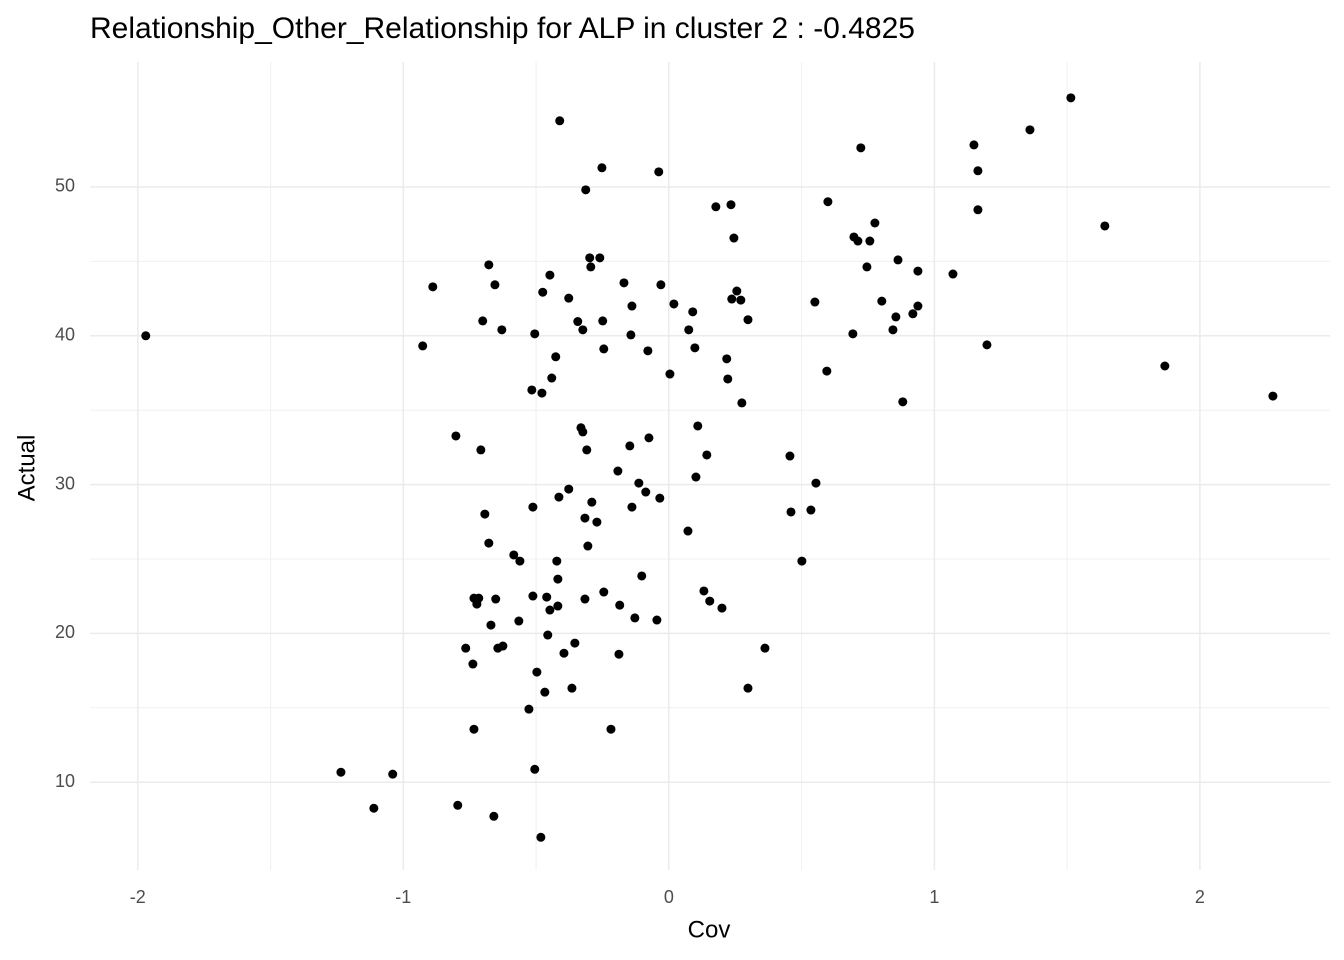  What do you see at coordinates (403, 897) in the screenshot?
I see `x-tick-label: -1` at bounding box center [403, 897].